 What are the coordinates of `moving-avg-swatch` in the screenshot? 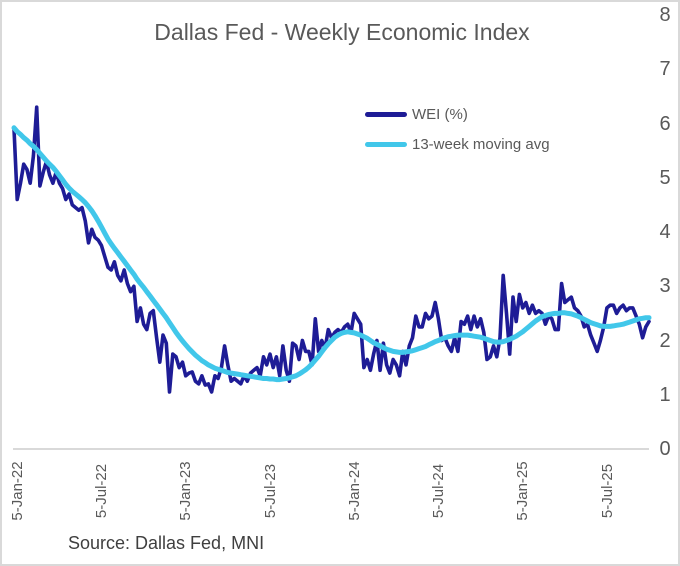 It's located at (386, 144).